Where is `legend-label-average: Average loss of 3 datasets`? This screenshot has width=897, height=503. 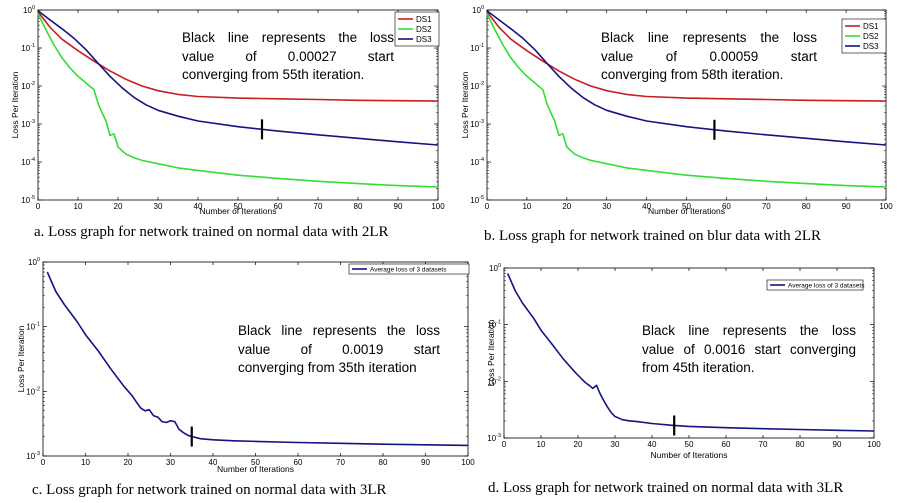 legend-label-average: Average loss of 3 datasets is located at coordinates (408, 270).